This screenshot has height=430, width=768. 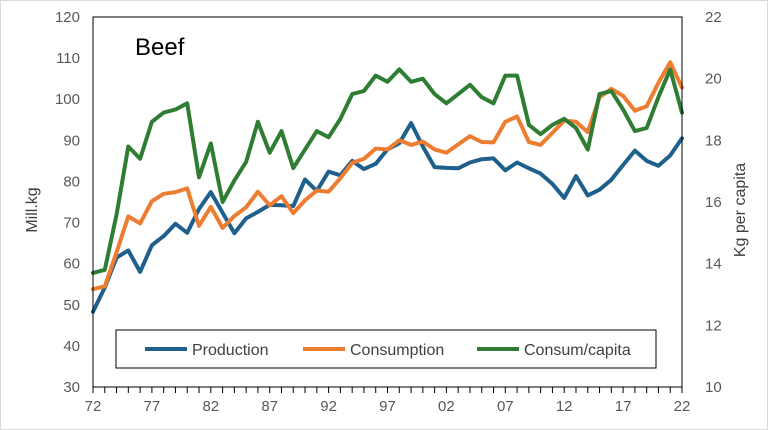 I want to click on legend: Production Consumption Consum/capita, so click(x=386, y=349).